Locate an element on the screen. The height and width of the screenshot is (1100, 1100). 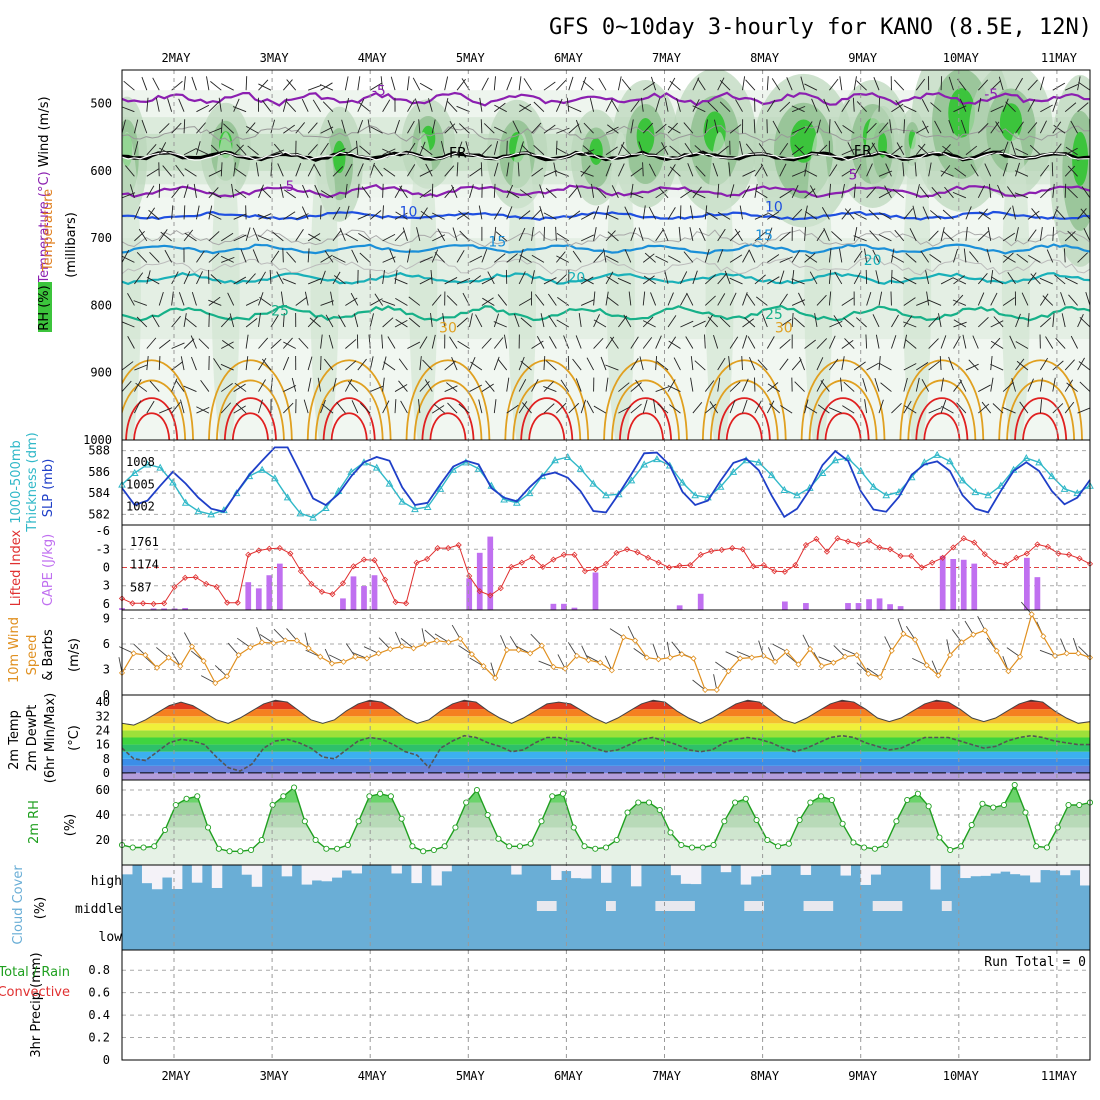
cape-bar is located at coordinates (900, 608).